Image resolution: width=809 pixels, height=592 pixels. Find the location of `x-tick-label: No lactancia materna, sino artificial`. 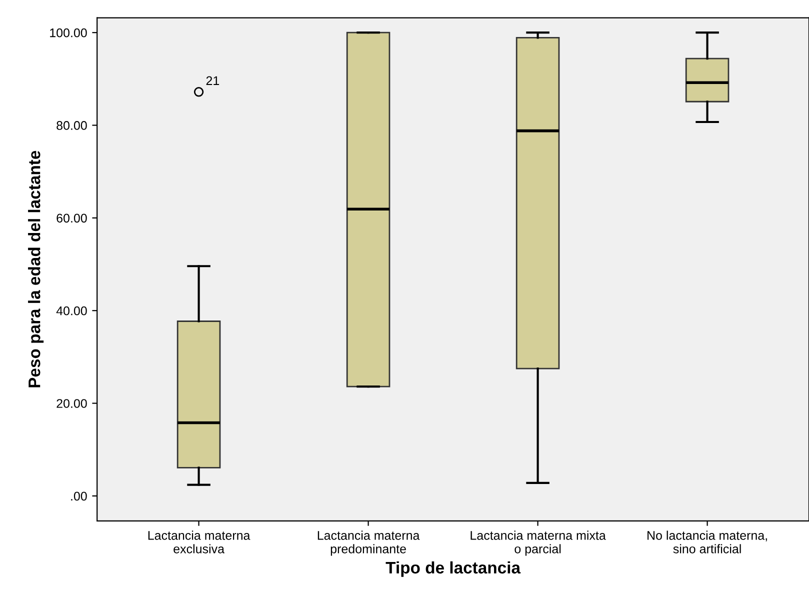

x-tick-label: No lactancia materna, sino artificial is located at coordinates (707, 542).